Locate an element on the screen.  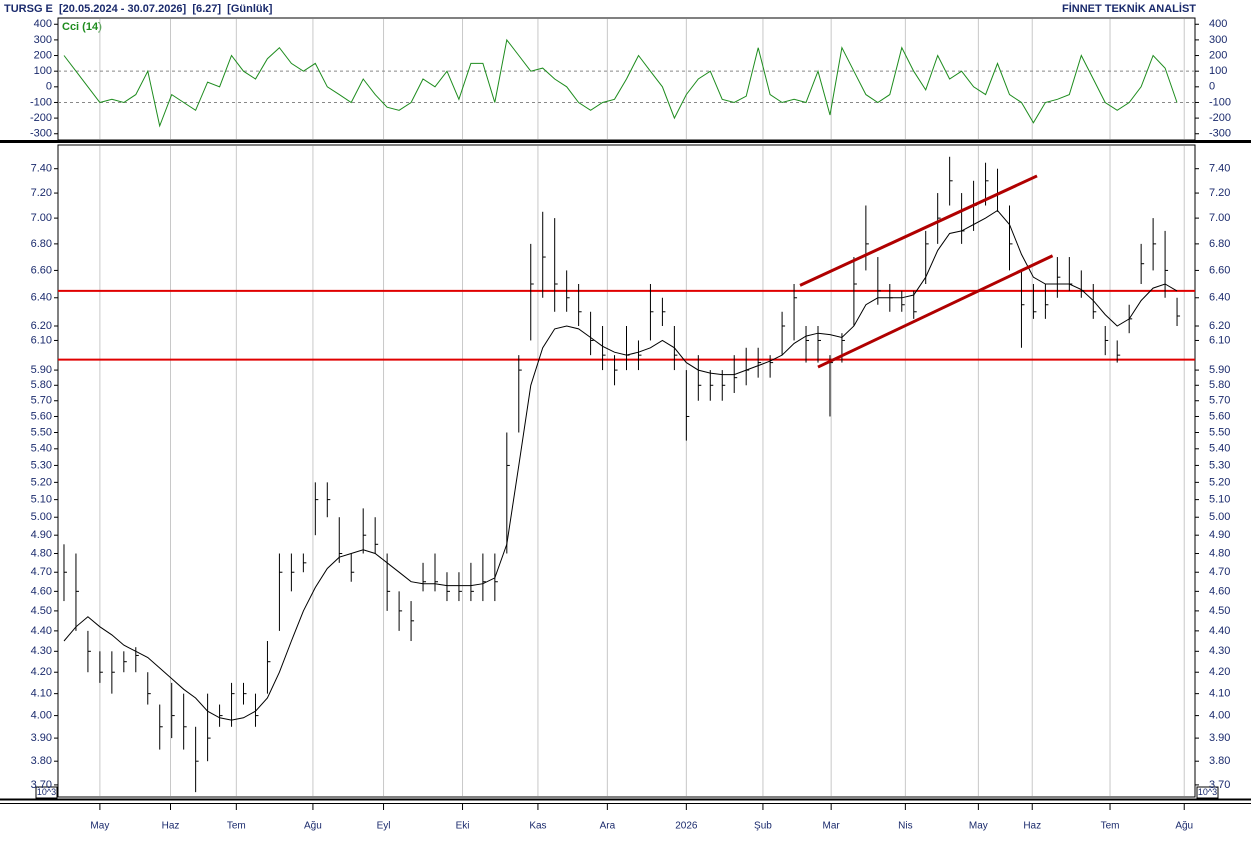
x-tick-label: Eki is located at coordinates (463, 826).